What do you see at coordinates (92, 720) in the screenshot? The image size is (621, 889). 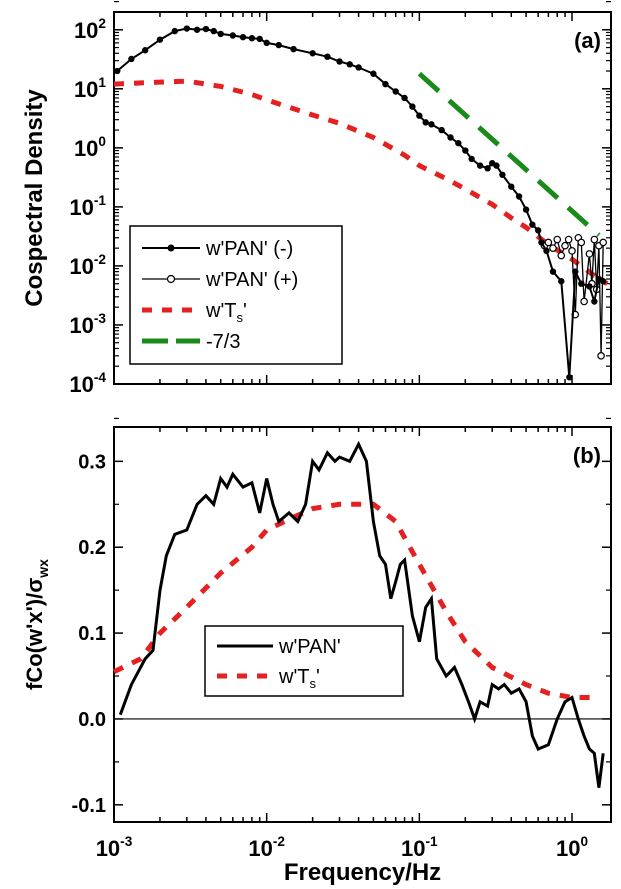 I see `y-tick-label: 0.0` at bounding box center [92, 720].